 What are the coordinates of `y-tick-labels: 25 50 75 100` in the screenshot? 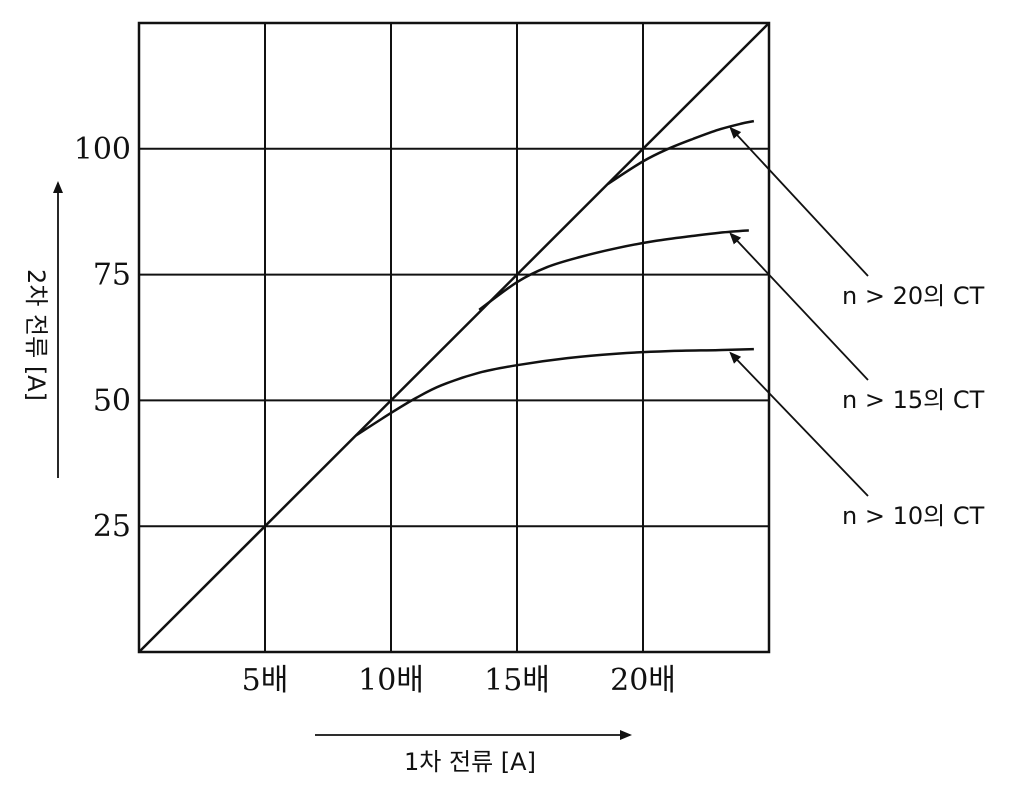 It's located at (102, 338).